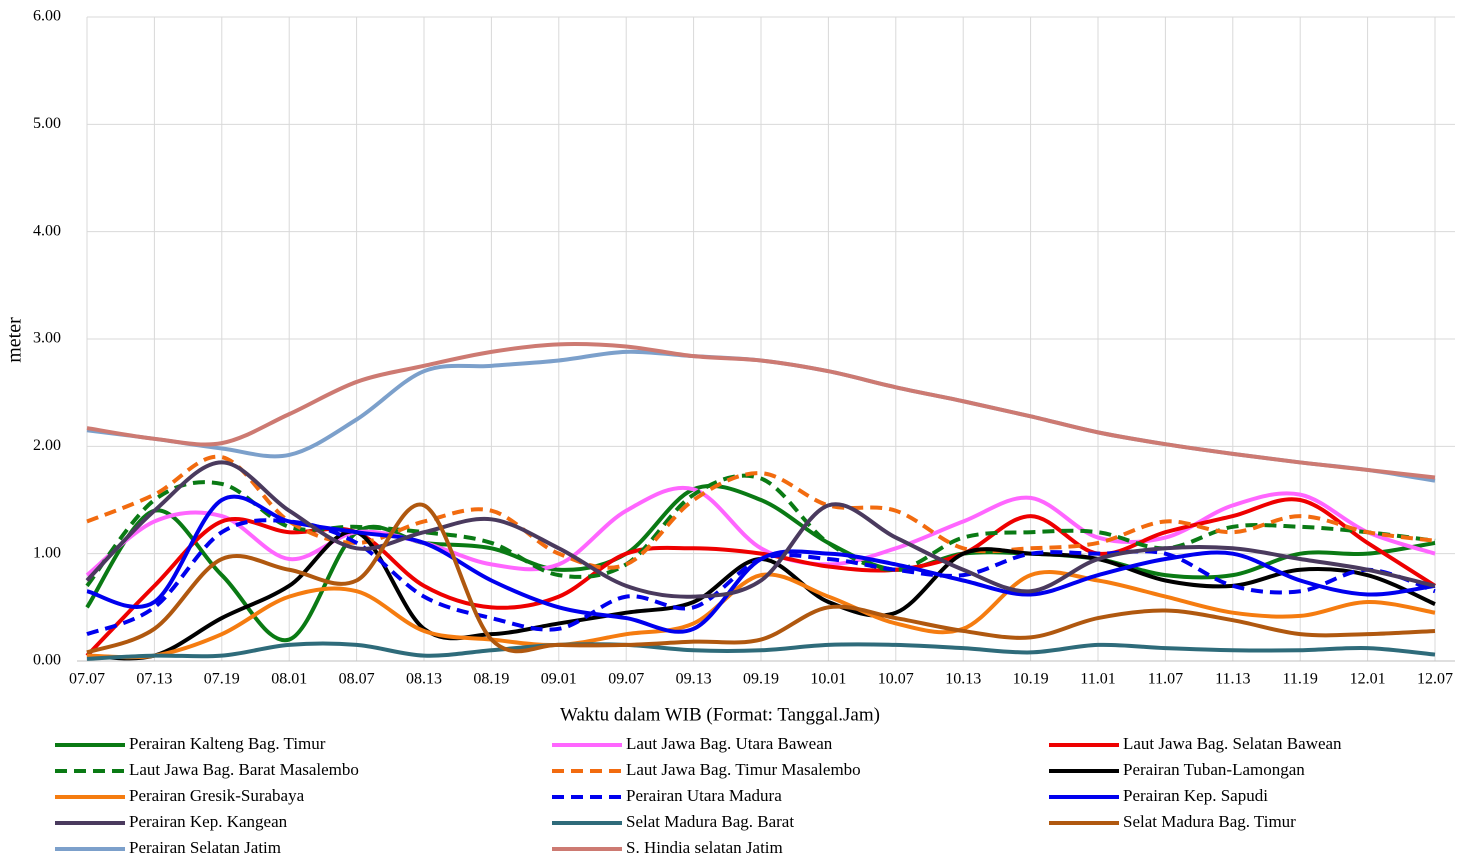  I want to click on x-tick-label: 10.07, so click(896, 679).